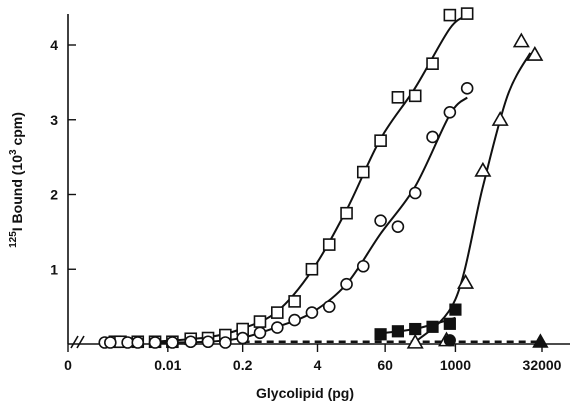  I want to click on x-tick-label: 60, so click(385, 365).